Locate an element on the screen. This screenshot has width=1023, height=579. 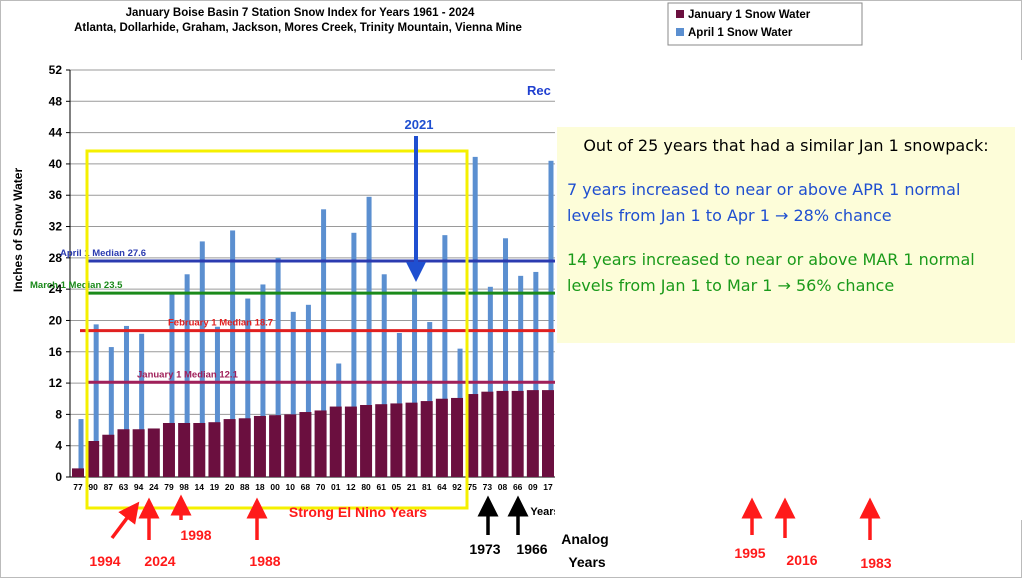
annotation: 1973 is located at coordinates (484, 549).